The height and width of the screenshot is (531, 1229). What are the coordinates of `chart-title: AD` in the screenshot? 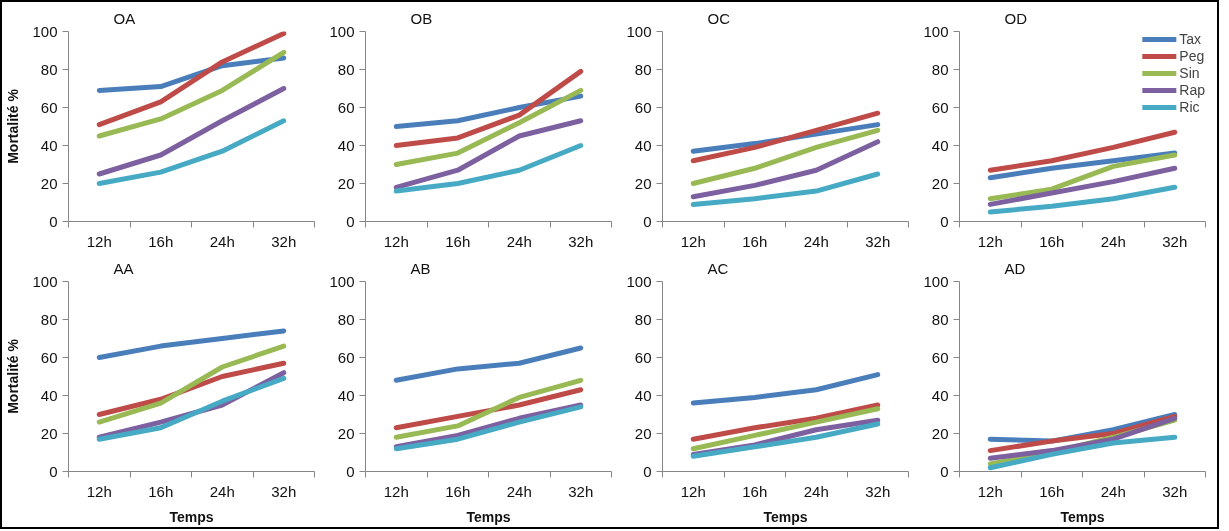 It's located at (1015, 268).